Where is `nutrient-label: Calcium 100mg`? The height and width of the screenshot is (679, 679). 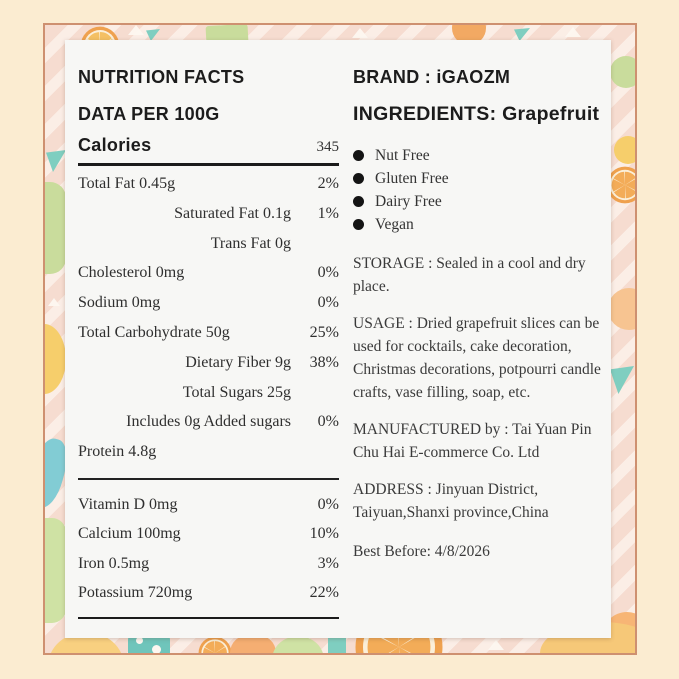
nutrient-label: Calcium 100mg is located at coordinates (129, 534).